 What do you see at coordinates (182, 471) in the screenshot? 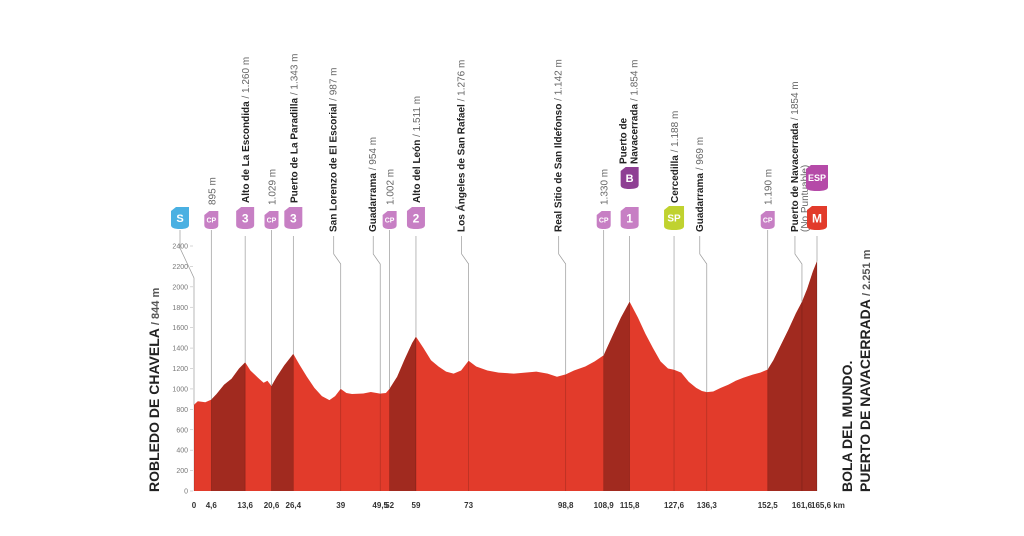
I see `y-tick-label: 200` at bounding box center [182, 471].